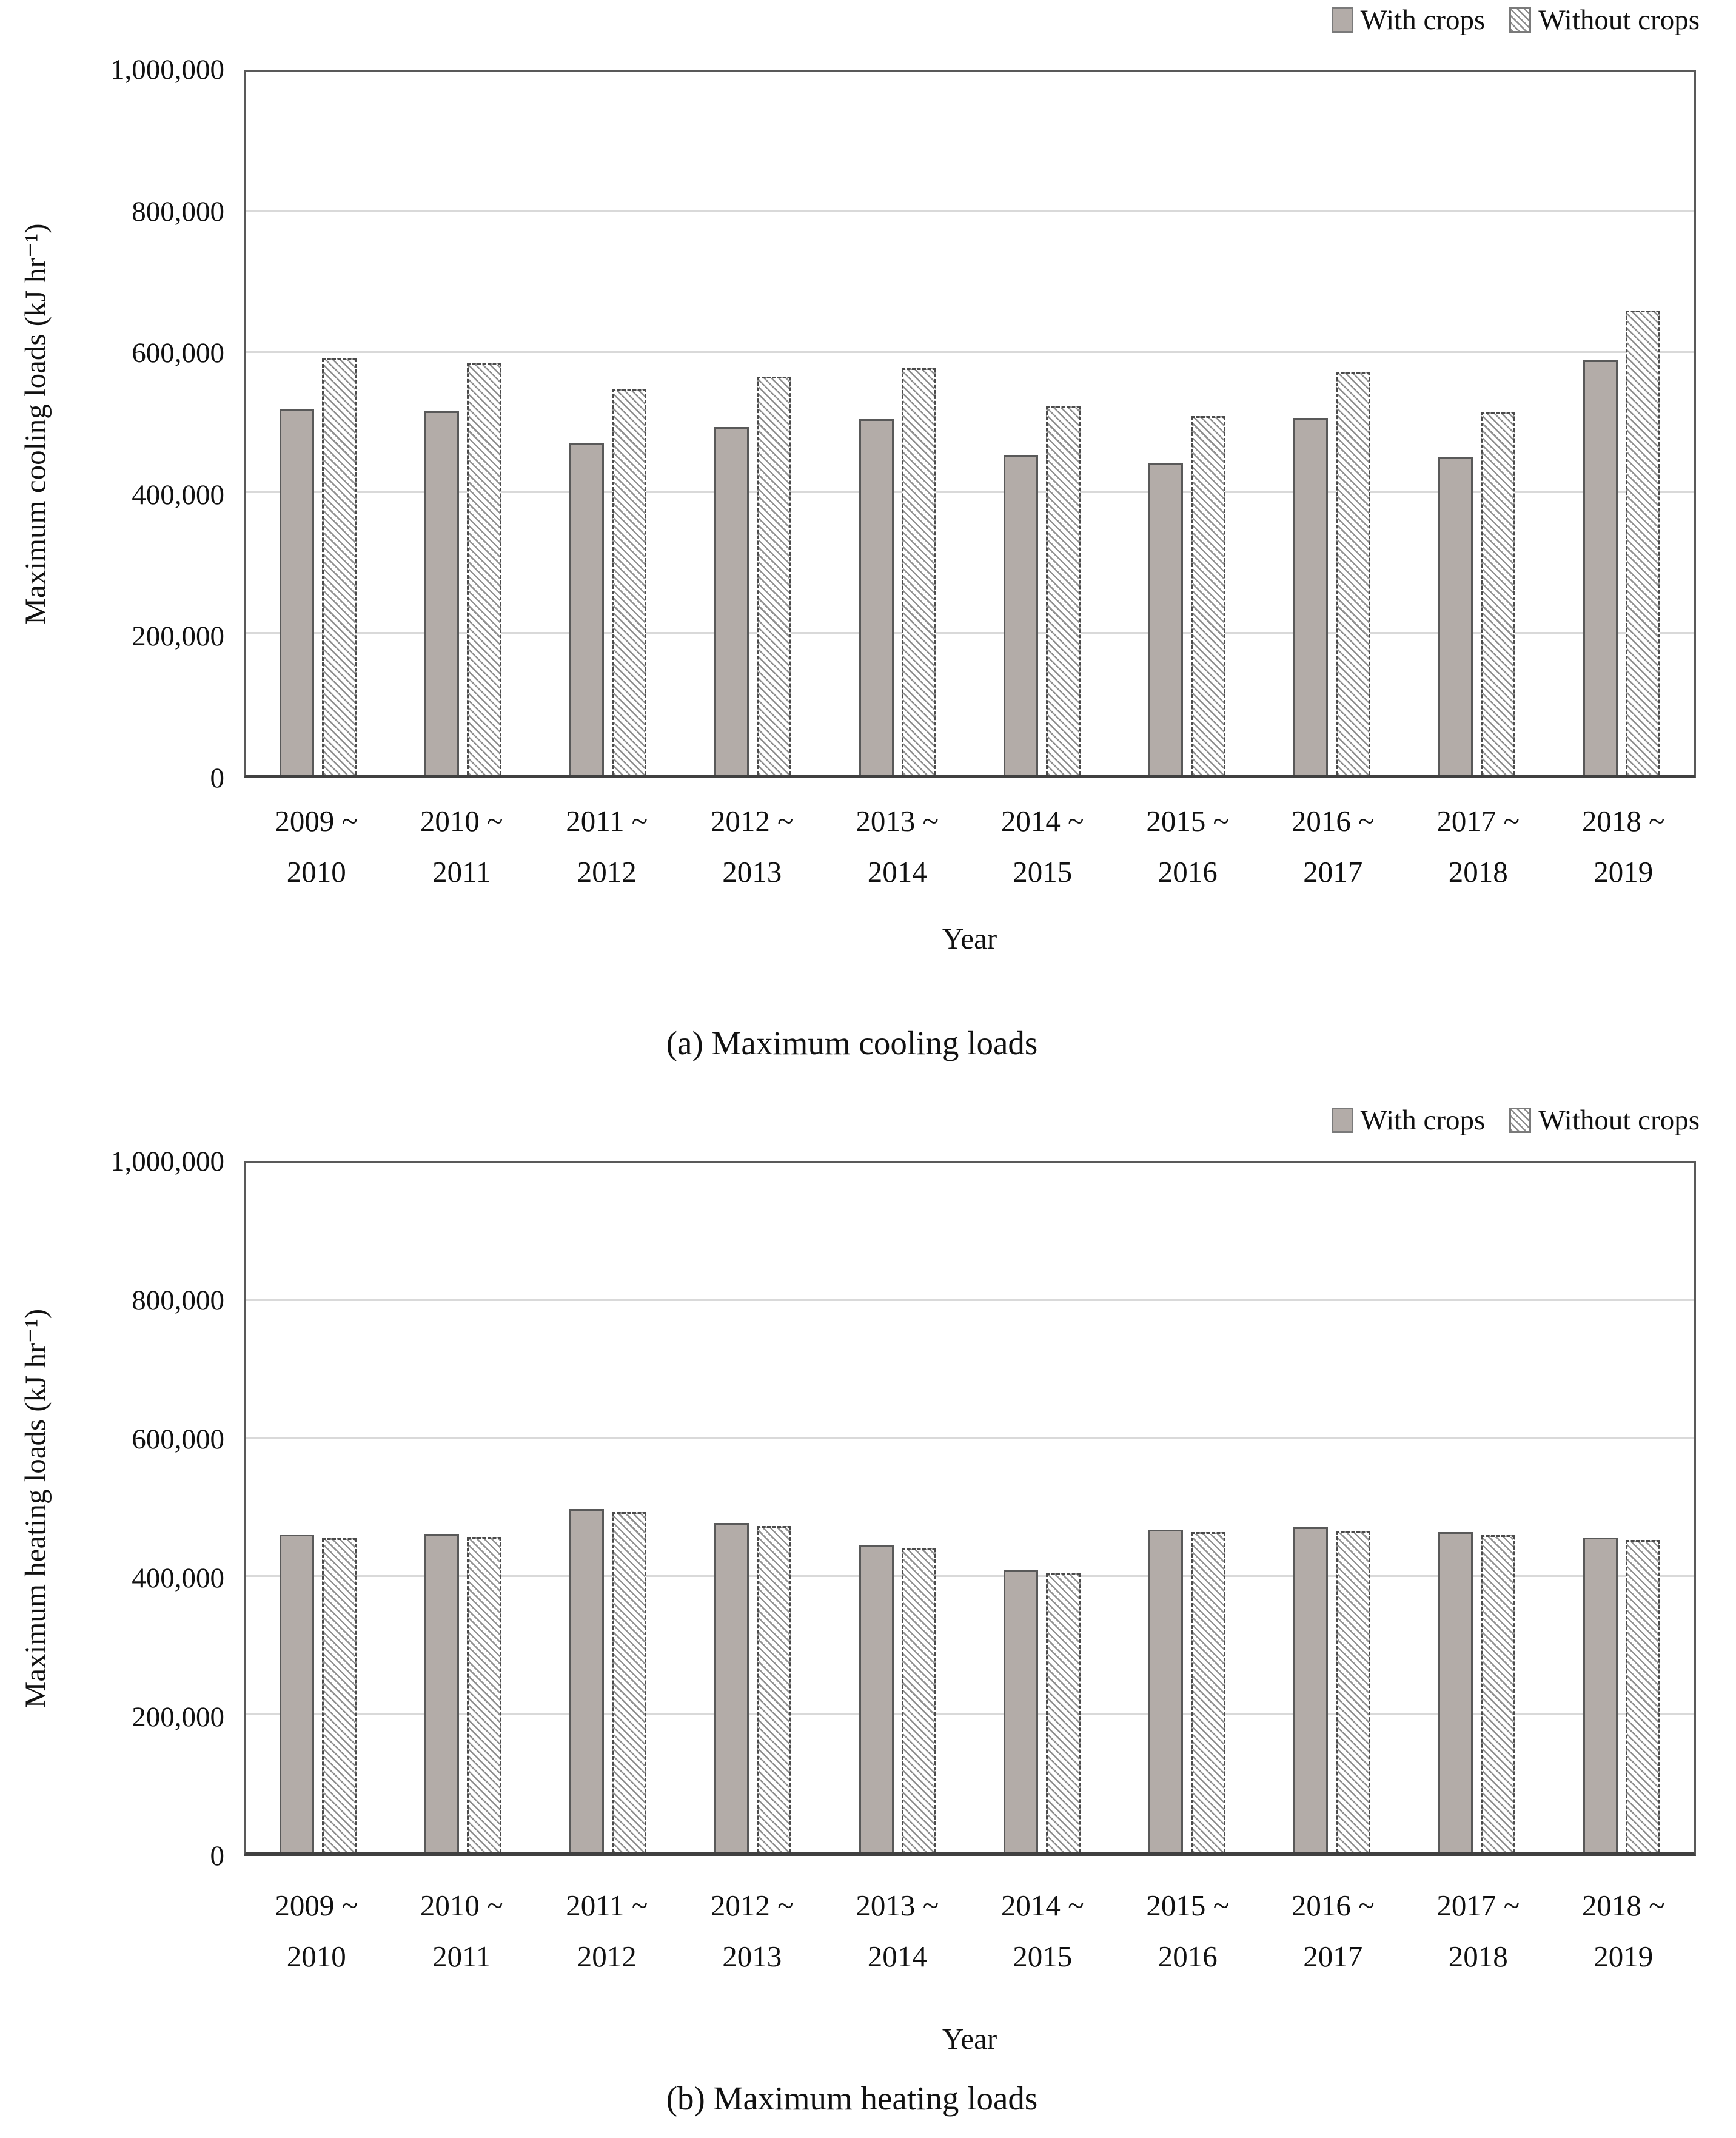 The height and width of the screenshot is (2138, 1736). I want to click on y-tick-label: 600,000, so click(178, 353).